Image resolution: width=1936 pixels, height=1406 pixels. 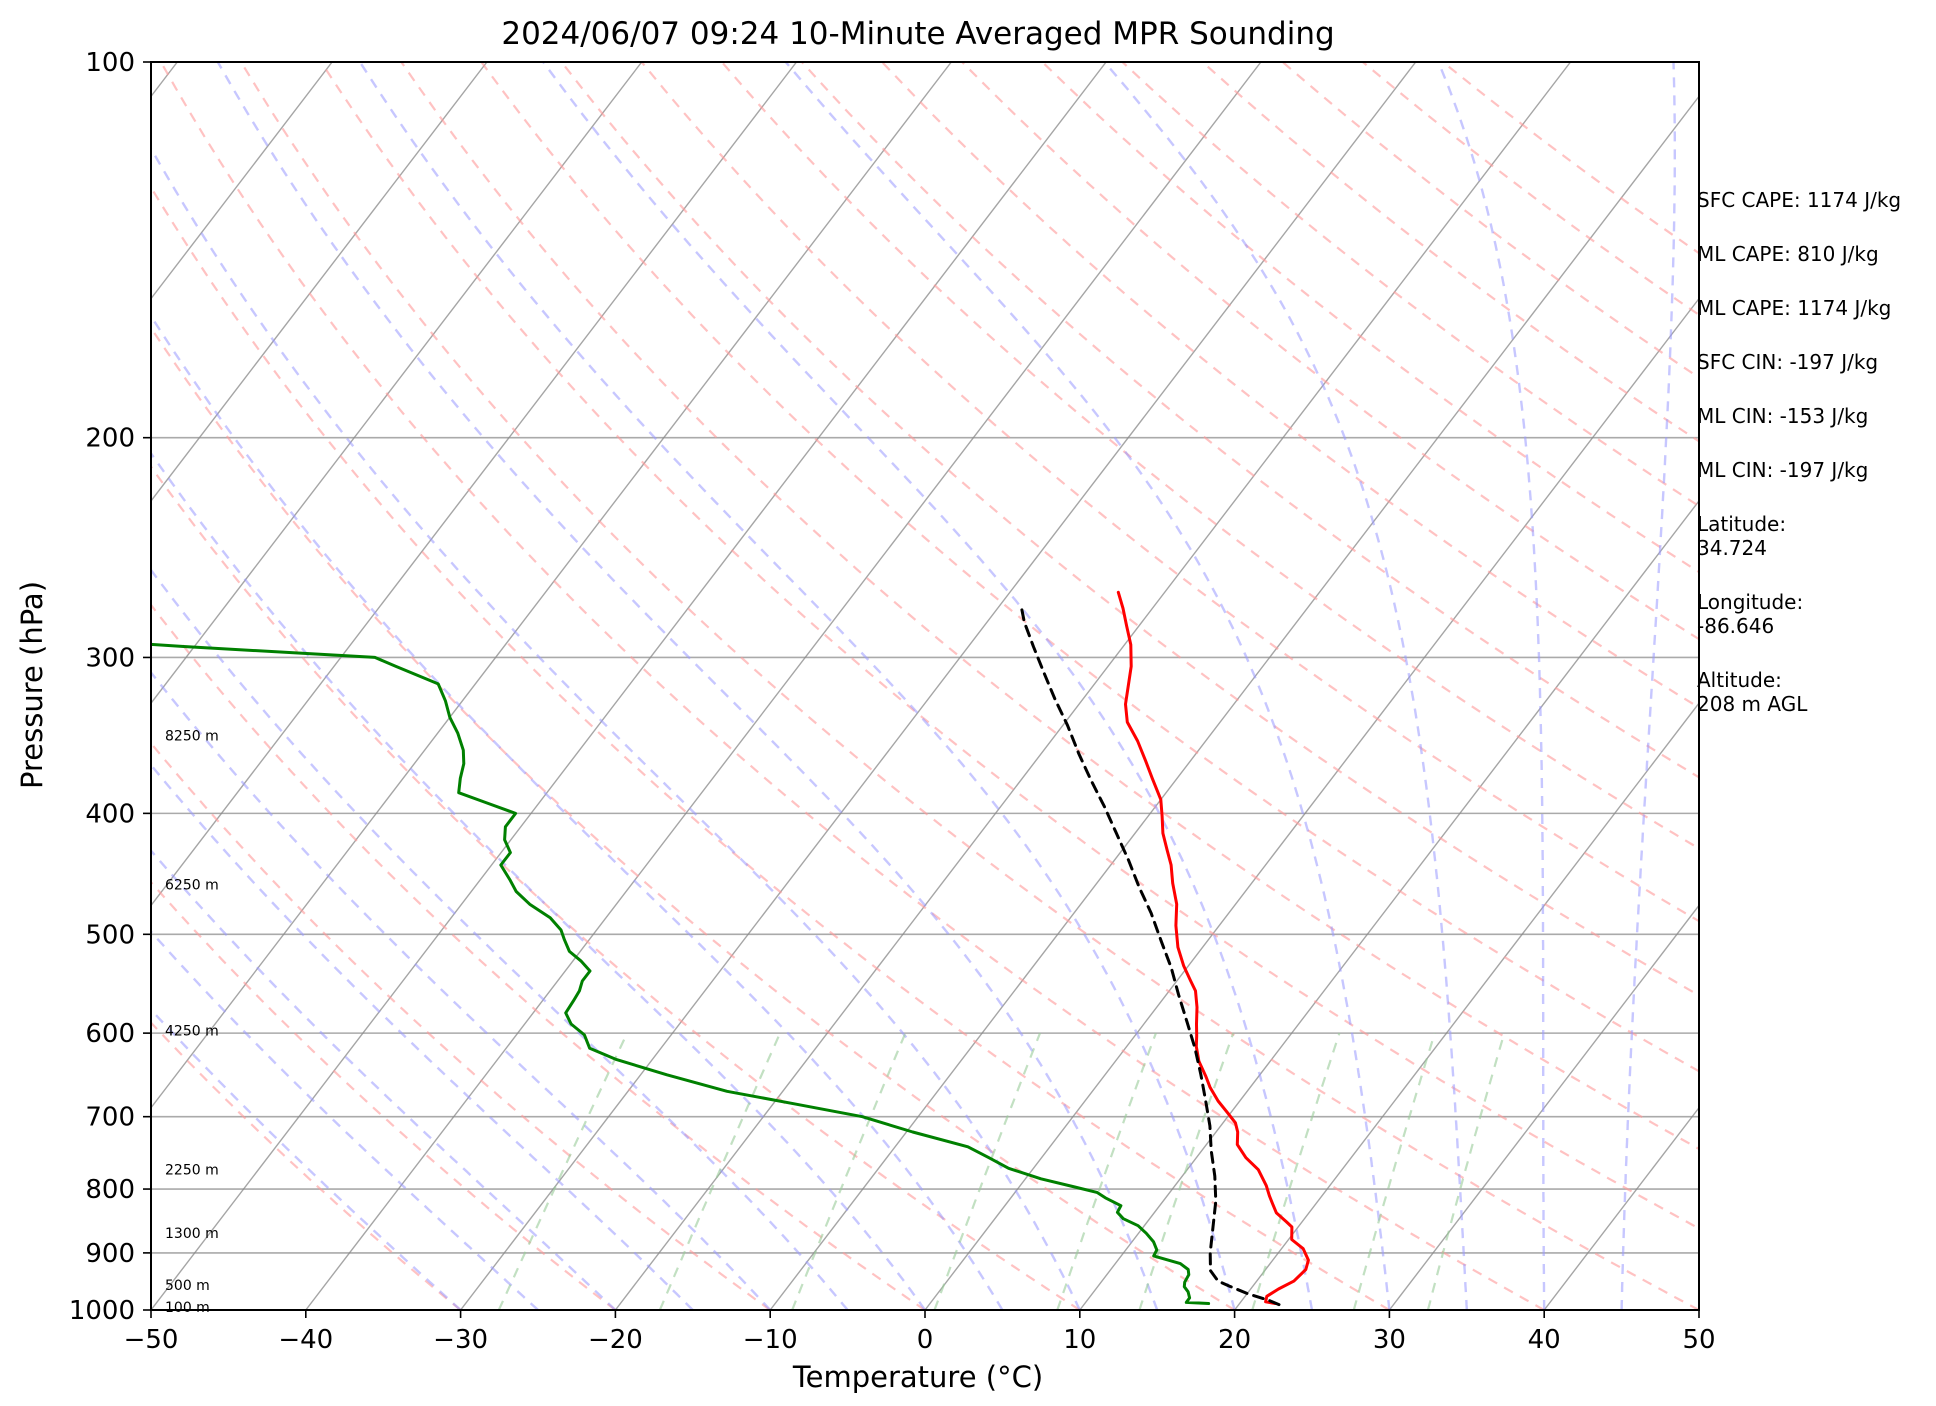 I want to click on altitude-label: 2250 m, so click(x=192, y=1170).